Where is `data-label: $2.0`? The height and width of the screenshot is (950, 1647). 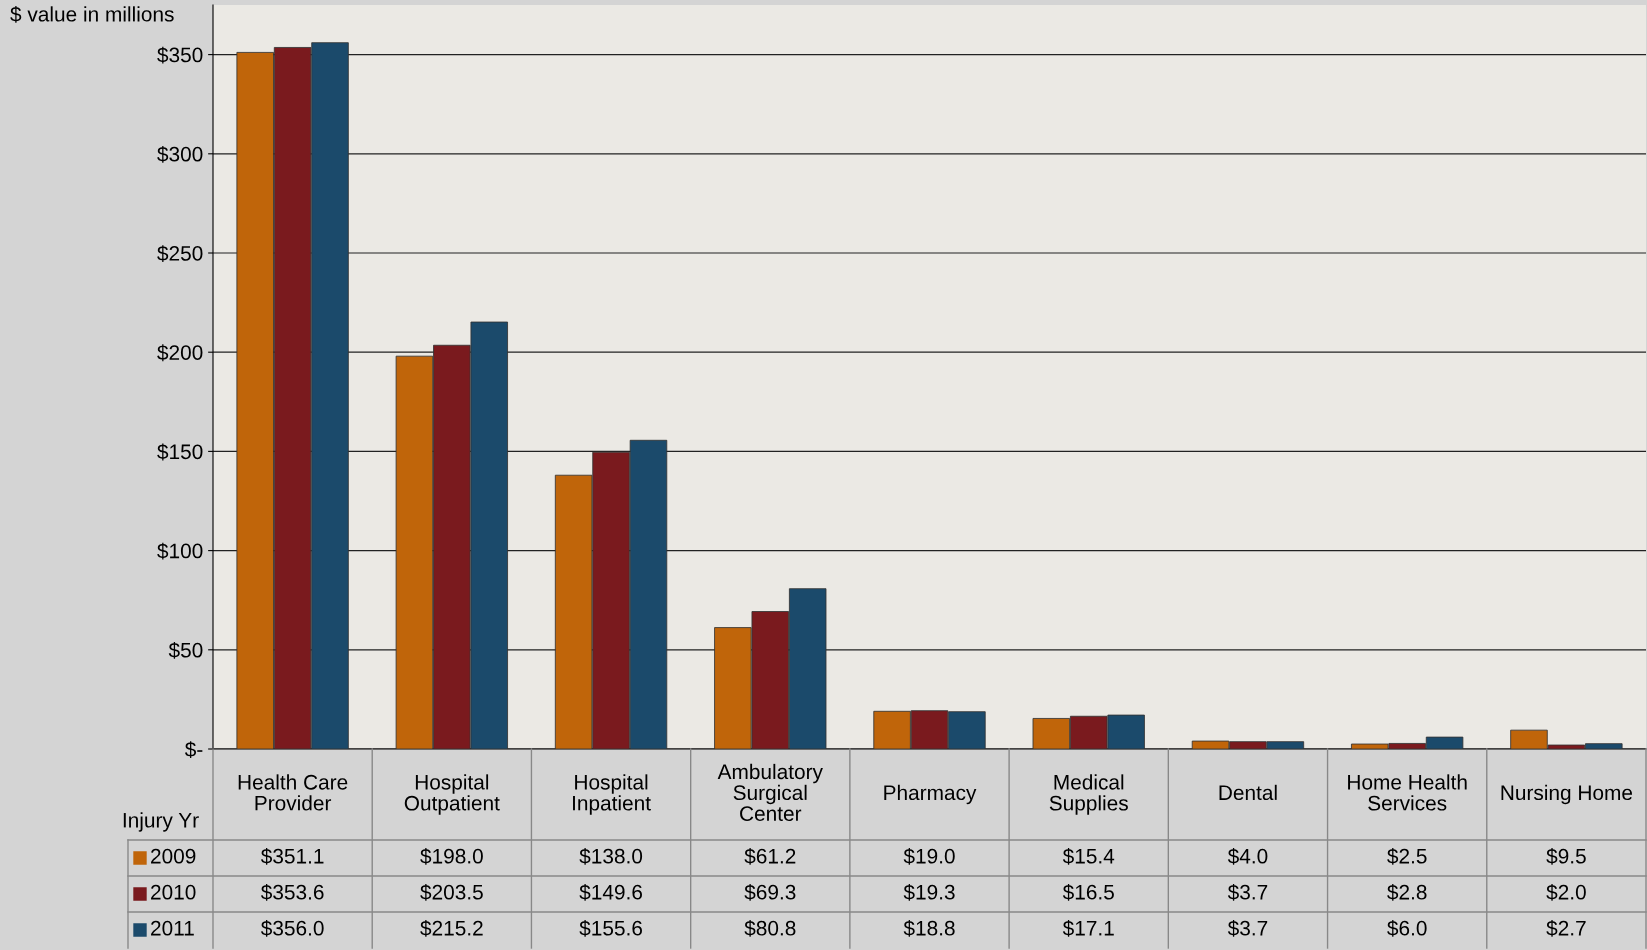 data-label: $2.0 is located at coordinates (1566, 892).